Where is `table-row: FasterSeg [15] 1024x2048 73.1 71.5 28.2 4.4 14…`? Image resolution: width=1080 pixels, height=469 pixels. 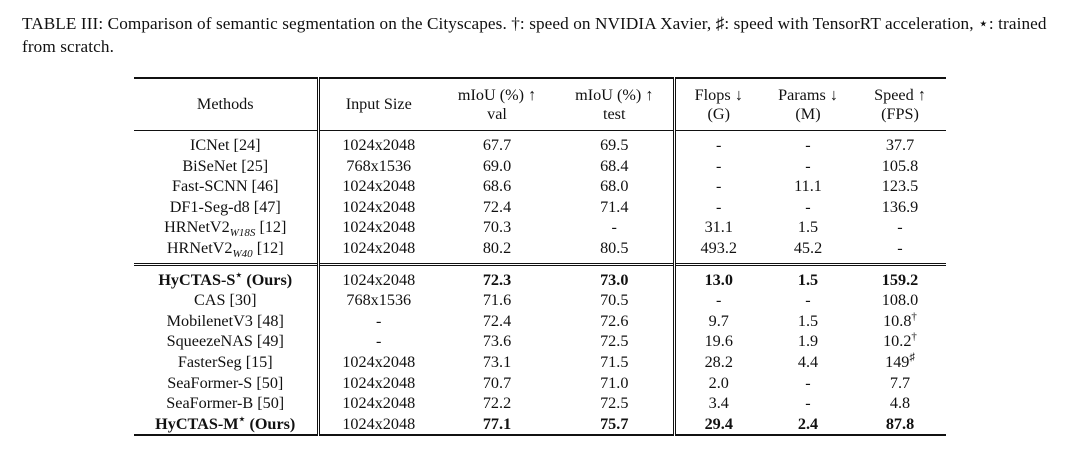
table-row: FasterSeg [15] 1024x2048 73.1 71.5 28.2 4.4 14… is located at coordinates (540, 362).